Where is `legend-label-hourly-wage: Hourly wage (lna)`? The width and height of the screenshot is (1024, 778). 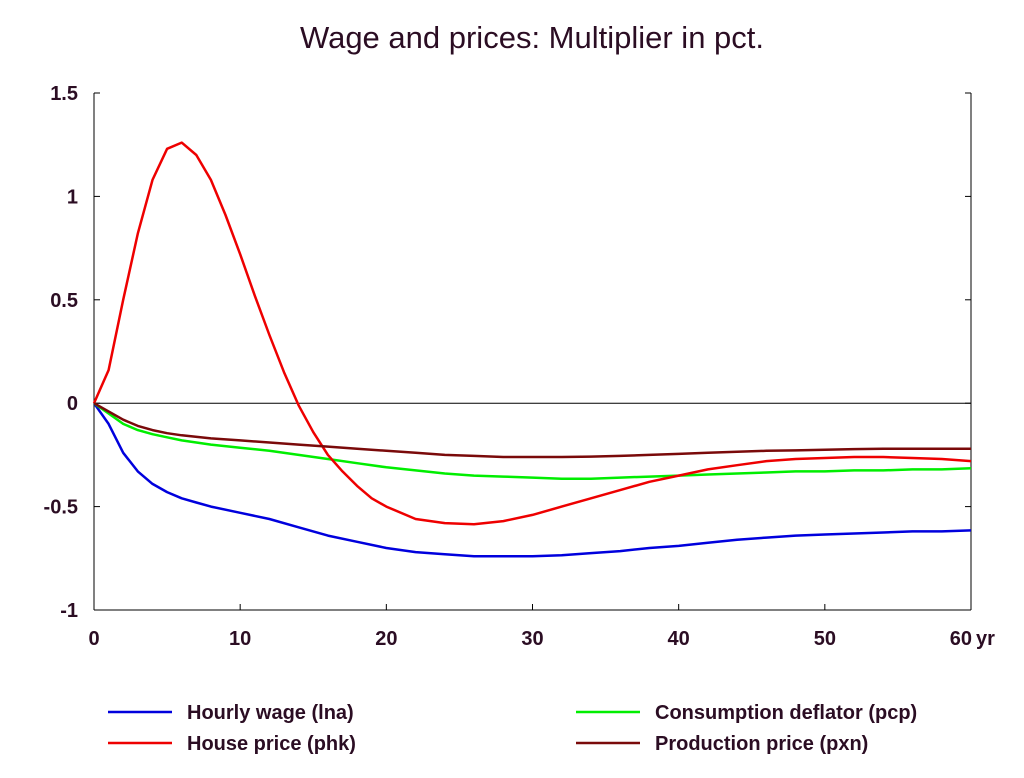 legend-label-hourly-wage: Hourly wage (lna) is located at coordinates (270, 713).